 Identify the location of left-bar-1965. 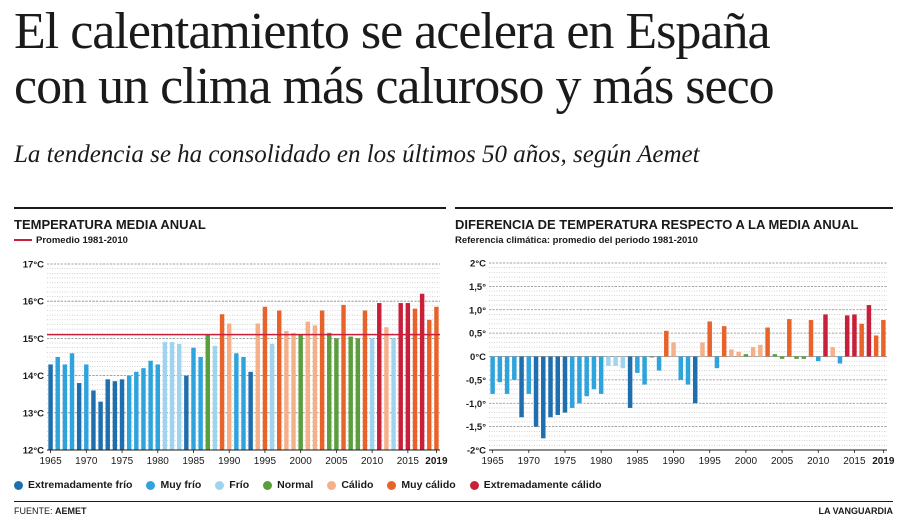
(50, 407).